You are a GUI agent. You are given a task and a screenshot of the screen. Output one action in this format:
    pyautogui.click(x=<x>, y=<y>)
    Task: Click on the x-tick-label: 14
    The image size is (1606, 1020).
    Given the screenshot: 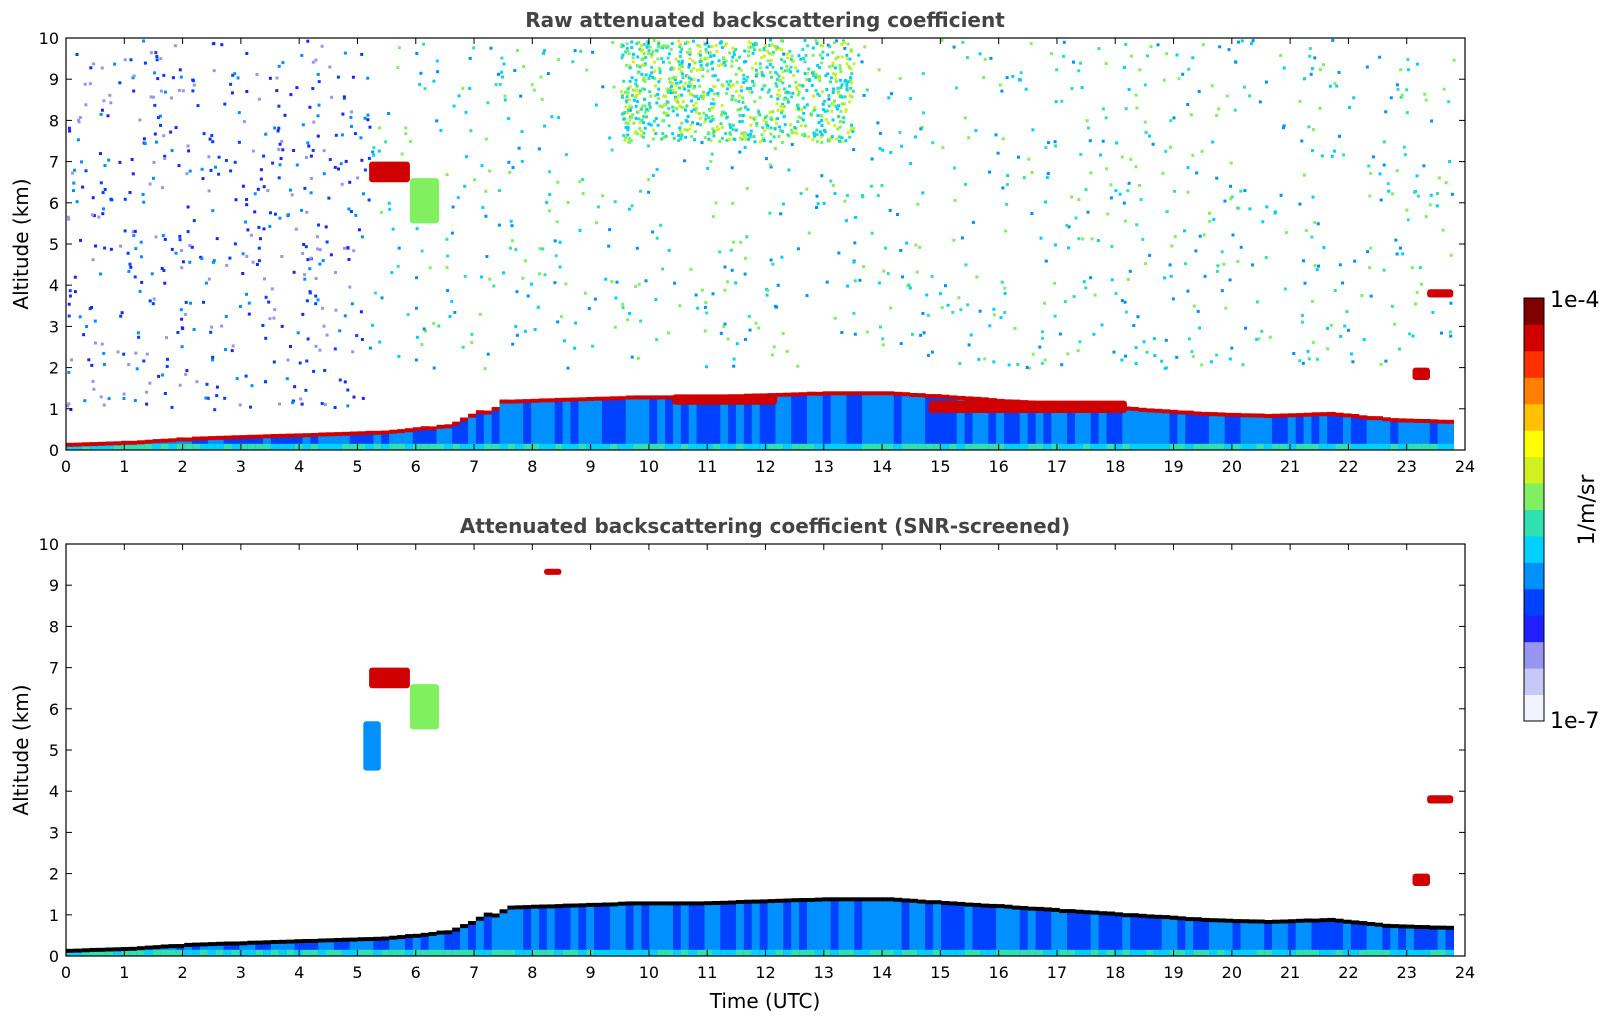 What is the action you would take?
    pyautogui.click(x=882, y=972)
    